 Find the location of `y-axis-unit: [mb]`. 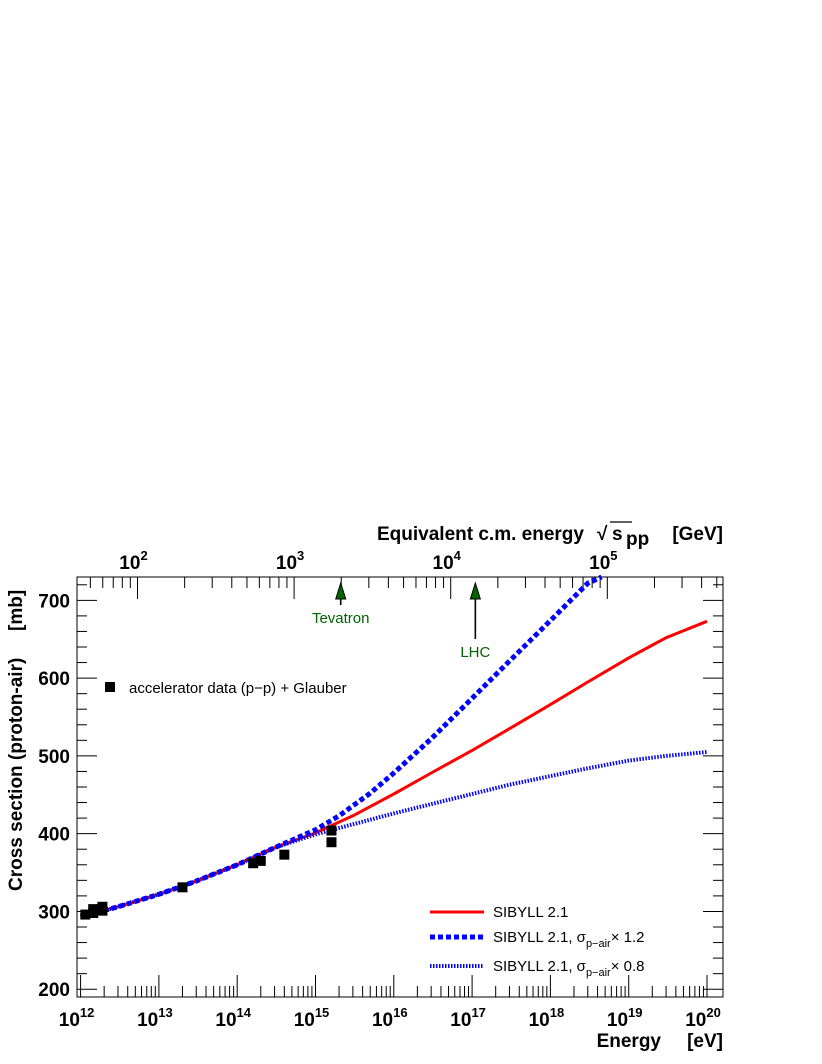

y-axis-unit: [mb] is located at coordinates (16, 610).